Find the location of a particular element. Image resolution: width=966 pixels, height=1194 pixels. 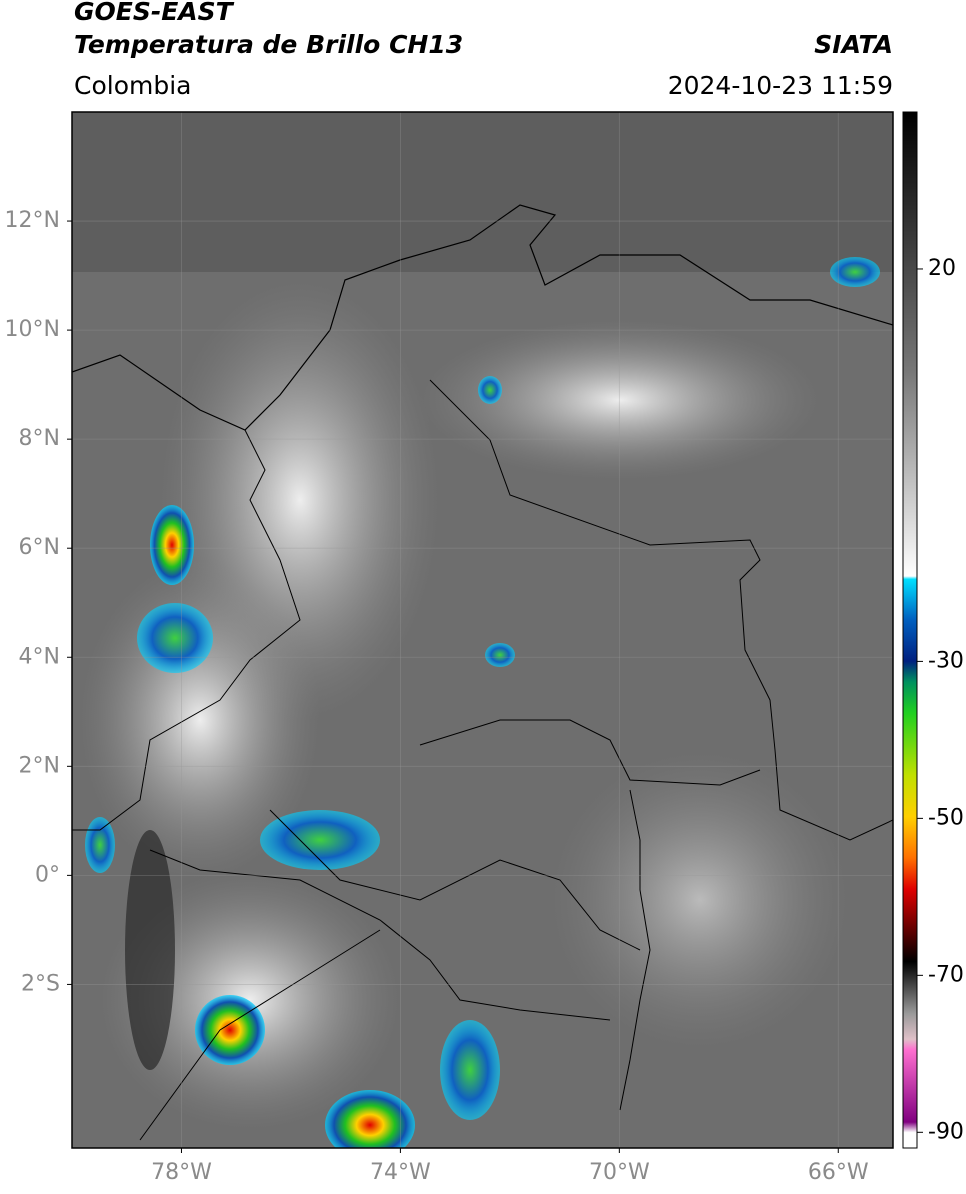

lat-tick-label: 2°N is located at coordinates (39, 765).